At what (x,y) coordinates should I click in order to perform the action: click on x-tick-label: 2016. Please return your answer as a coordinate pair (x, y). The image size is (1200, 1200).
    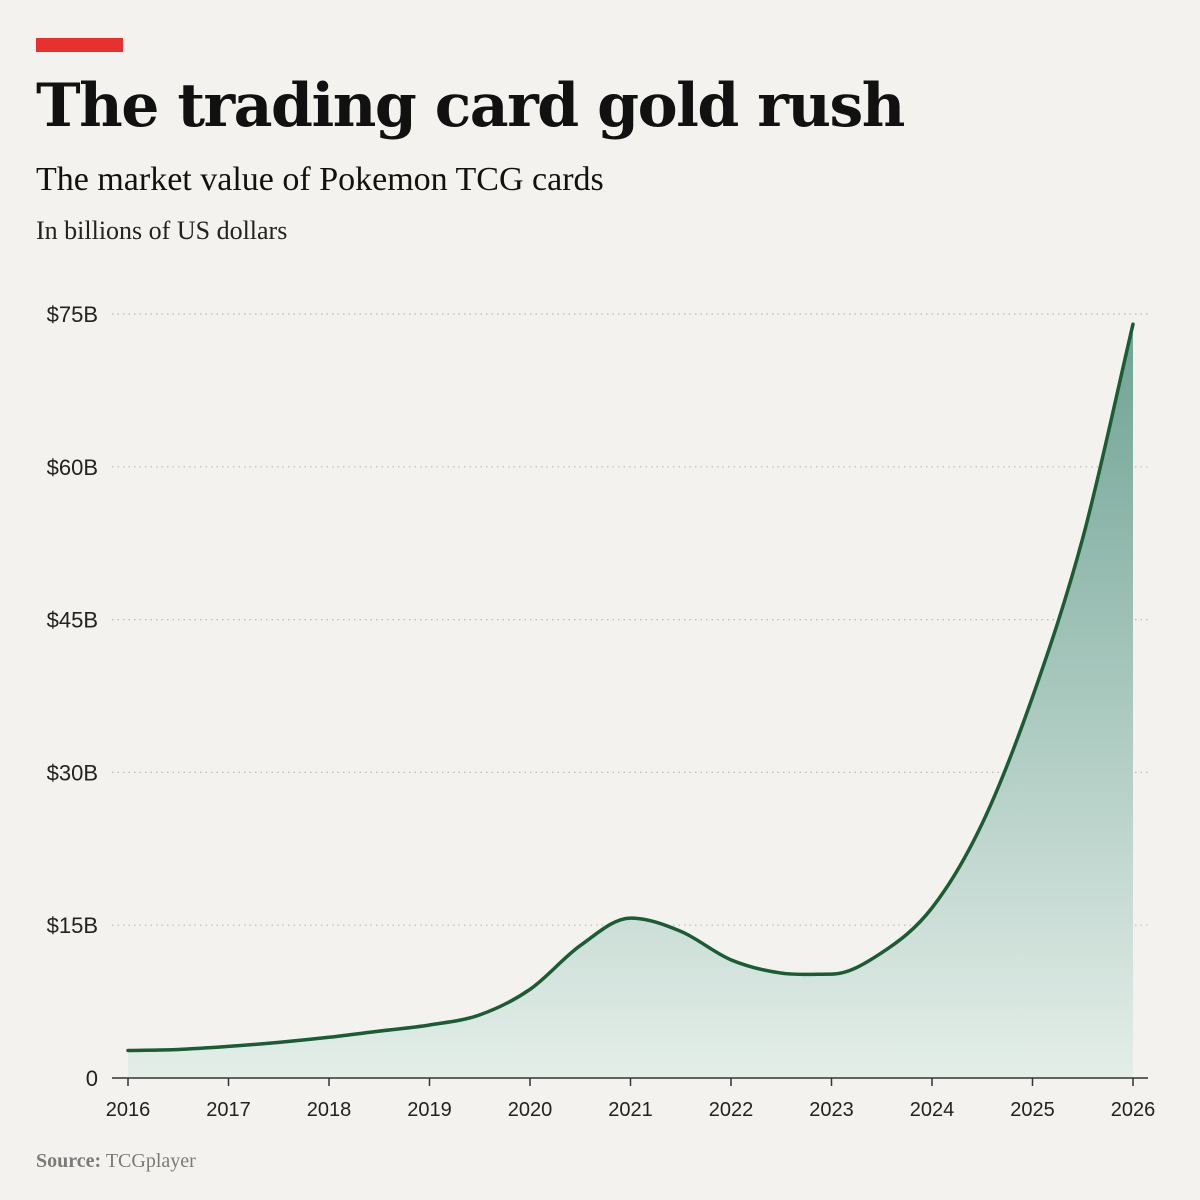
    Looking at the image, I should click on (128, 1110).